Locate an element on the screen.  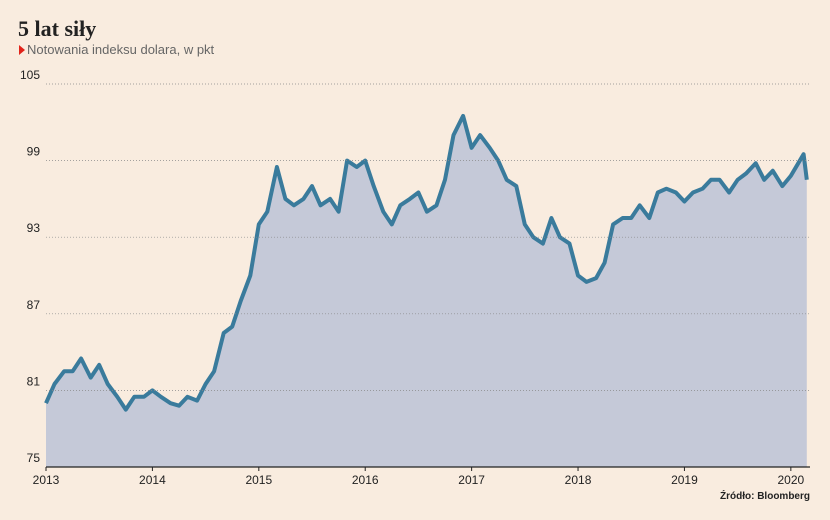
y-tick-label: 105 is located at coordinates (30, 75).